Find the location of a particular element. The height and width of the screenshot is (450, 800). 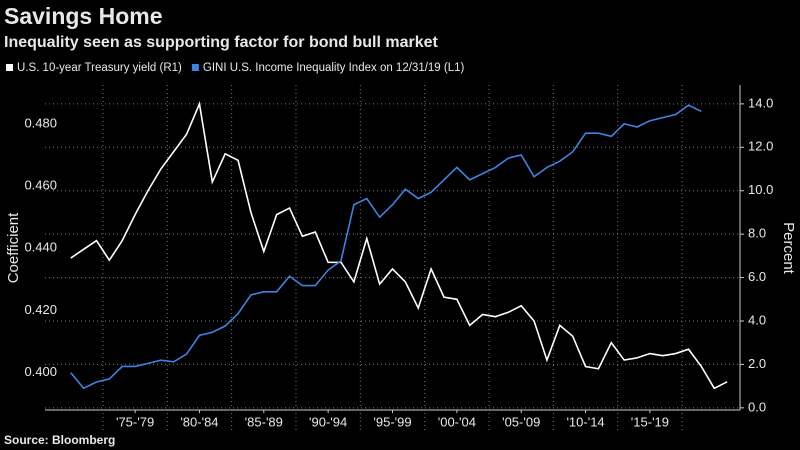

y2-tick-label: 14.0 is located at coordinates (760, 102).